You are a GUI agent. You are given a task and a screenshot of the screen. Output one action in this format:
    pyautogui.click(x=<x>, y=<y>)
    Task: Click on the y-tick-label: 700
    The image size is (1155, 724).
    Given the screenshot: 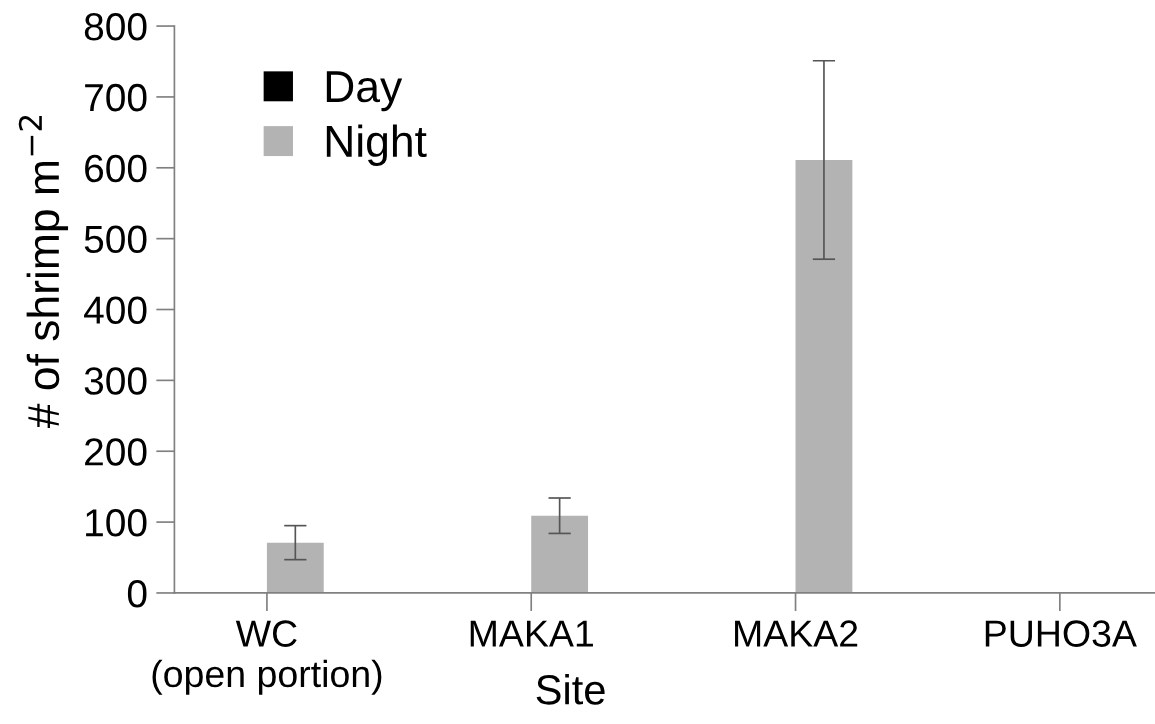 What is the action you would take?
    pyautogui.click(x=116, y=97)
    